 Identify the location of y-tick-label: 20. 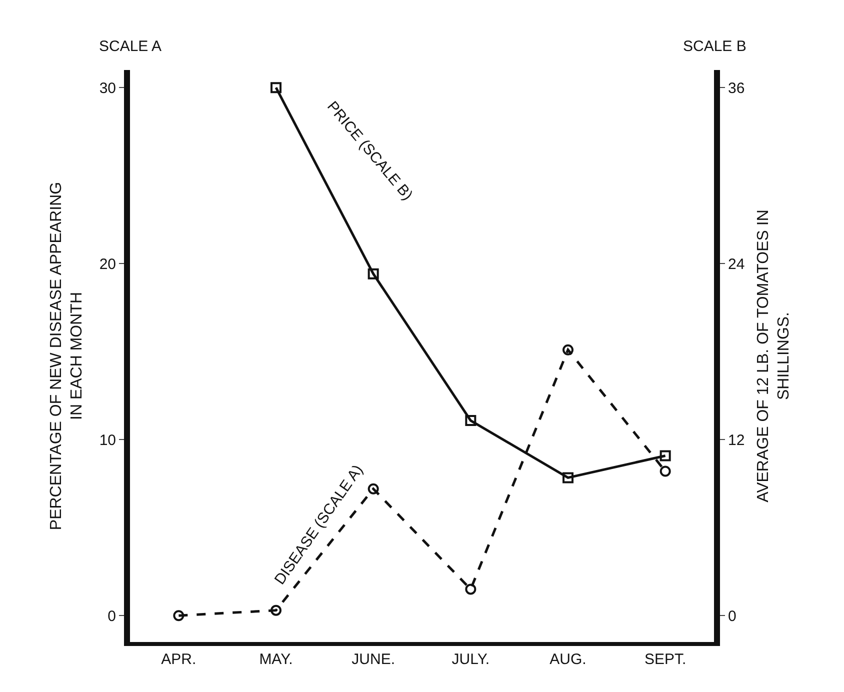
(107, 264).